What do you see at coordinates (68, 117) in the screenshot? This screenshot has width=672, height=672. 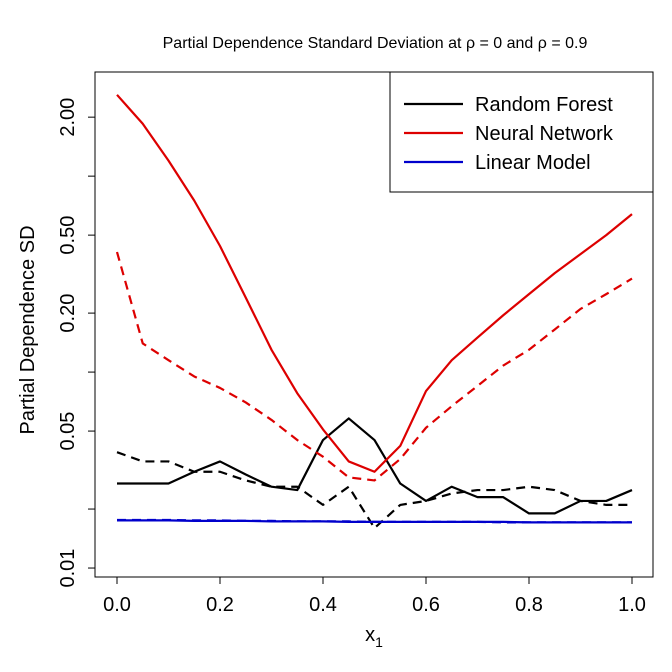 I see `y-tick-label: 2.00` at bounding box center [68, 117].